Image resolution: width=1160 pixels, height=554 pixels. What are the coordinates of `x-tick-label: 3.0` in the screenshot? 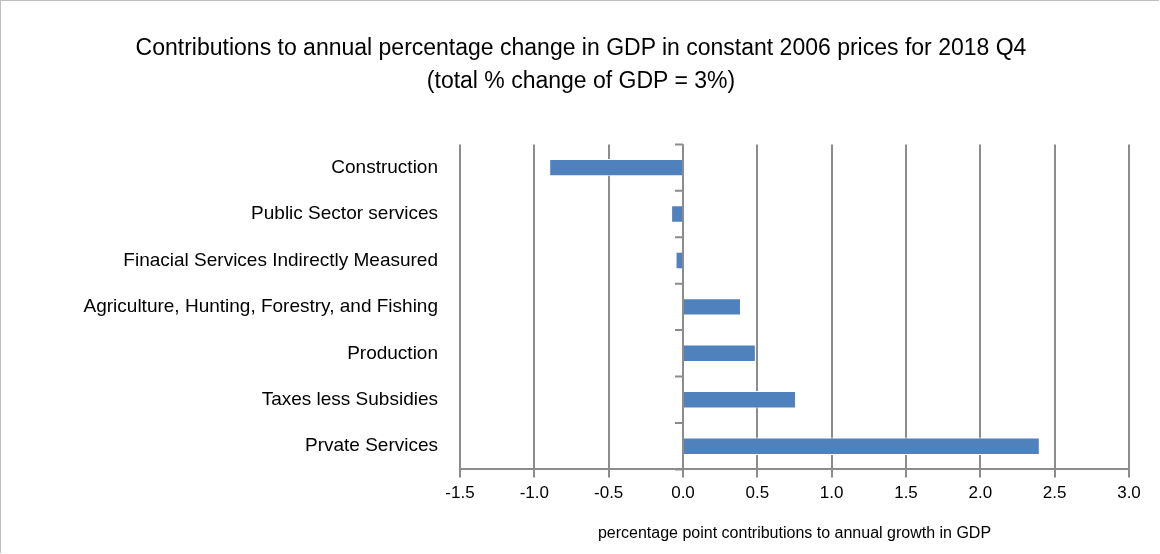 It's located at (1129, 493).